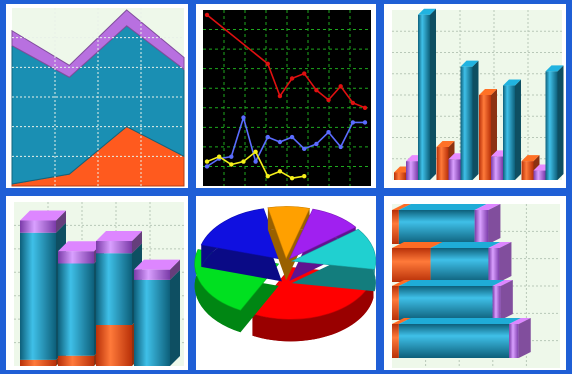  What do you see at coordinates (285, 274) in the screenshot?
I see `pie-chart` at bounding box center [285, 274].